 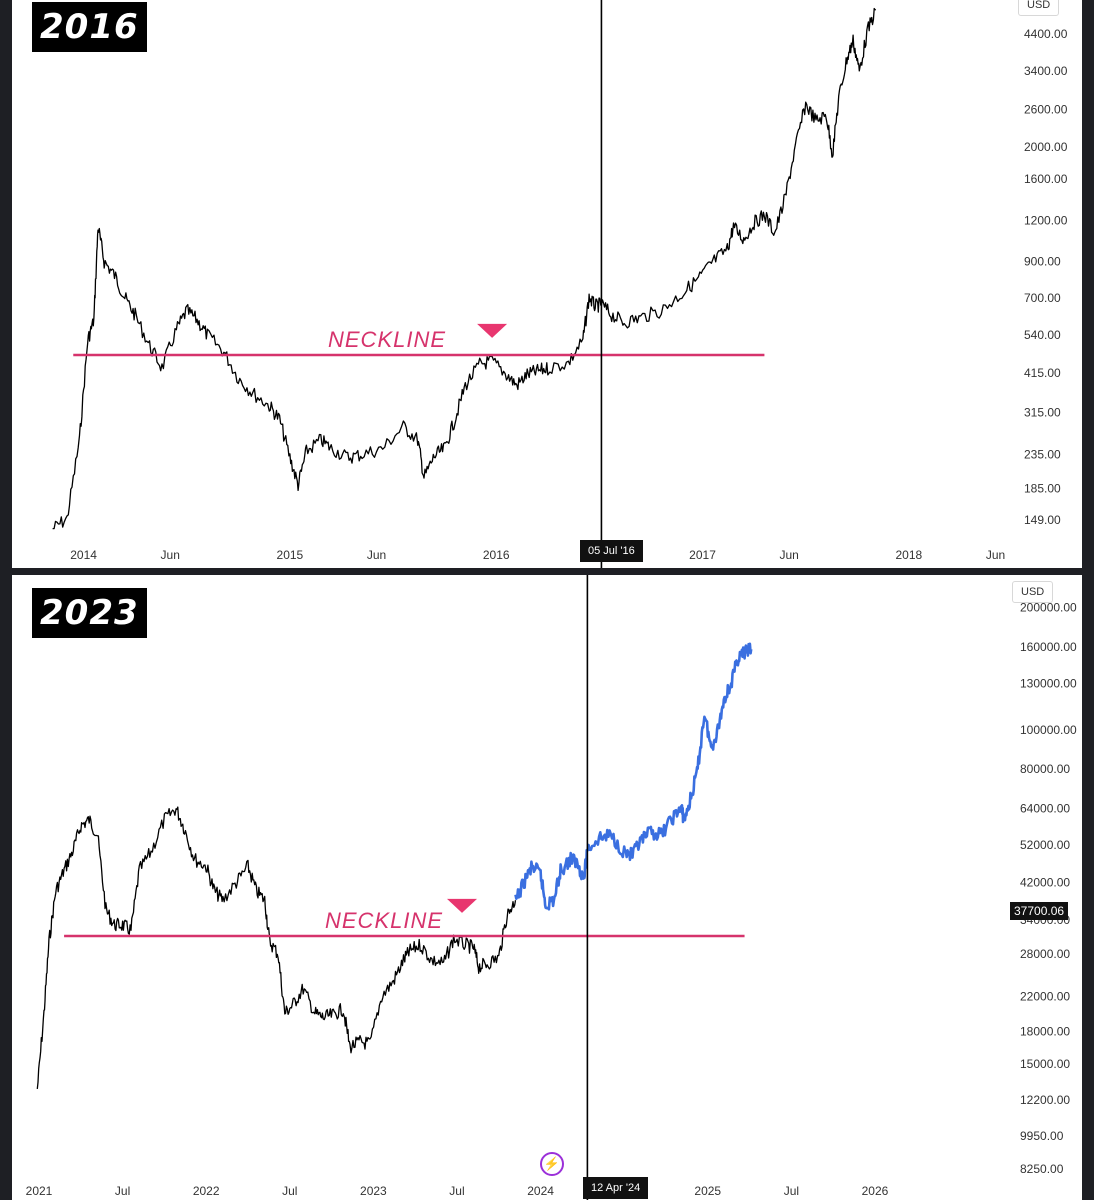 I want to click on price-series-line, so click(x=276, y=947).